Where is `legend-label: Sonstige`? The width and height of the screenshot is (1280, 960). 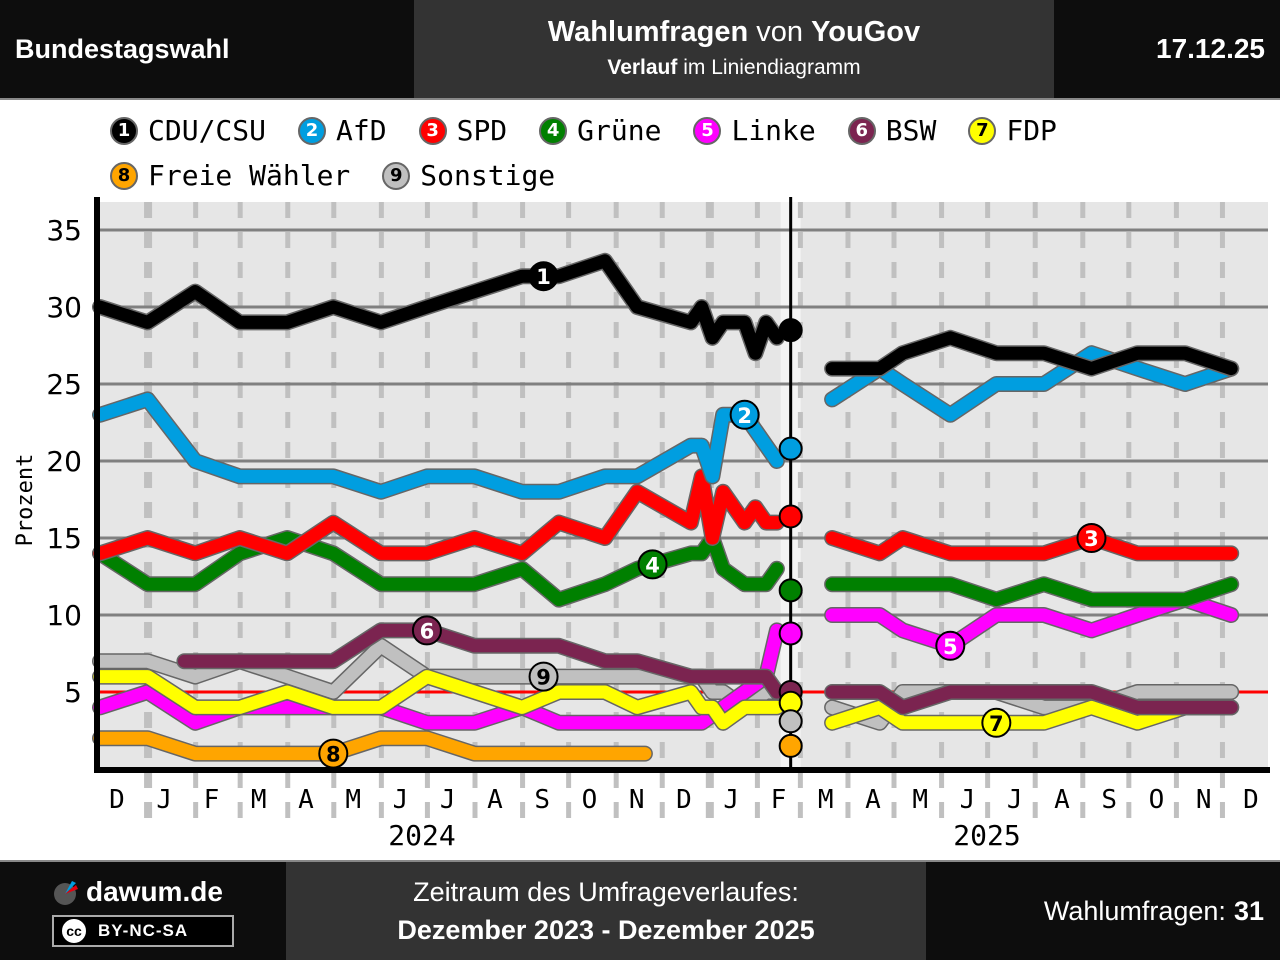
legend-label: Sonstige is located at coordinates (488, 175).